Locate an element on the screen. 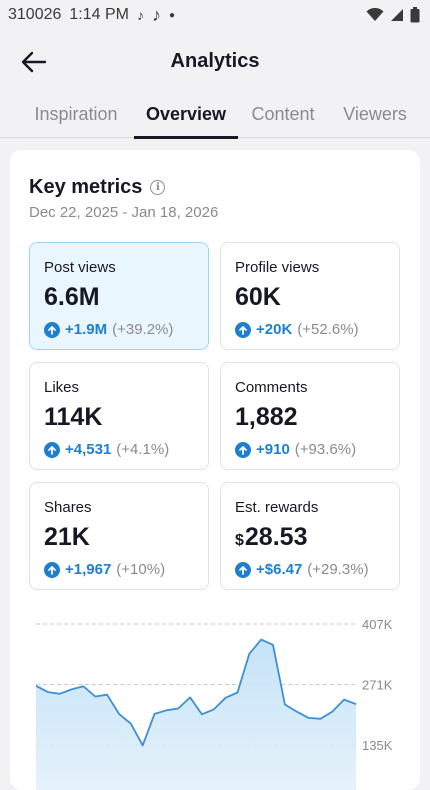  metric-delta: +1.9M (+39.2%) is located at coordinates (108, 329).